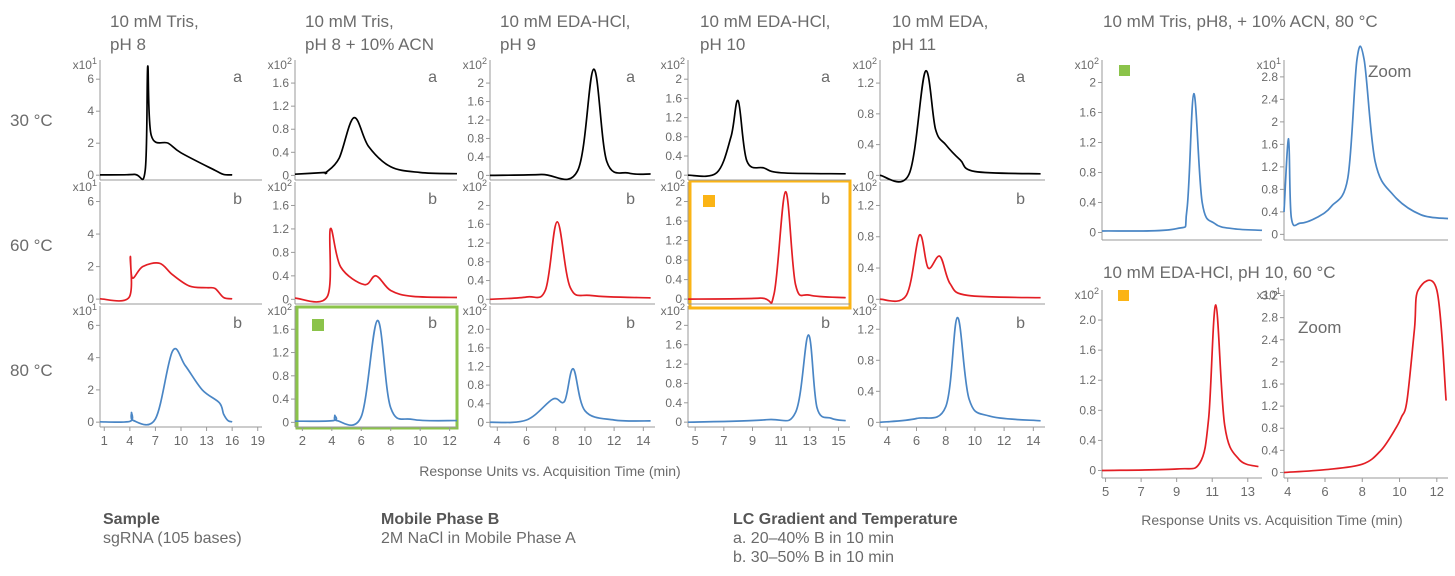 The height and width of the screenshot is (576, 1455). What do you see at coordinates (90, 111) in the screenshot?
I see `y-tick-label: 4` at bounding box center [90, 111].